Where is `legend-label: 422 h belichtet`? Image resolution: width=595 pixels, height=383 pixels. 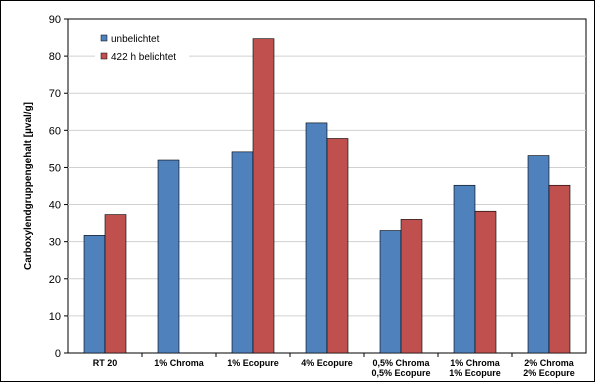 legend-label: 422 h belichtet is located at coordinates (143, 57).